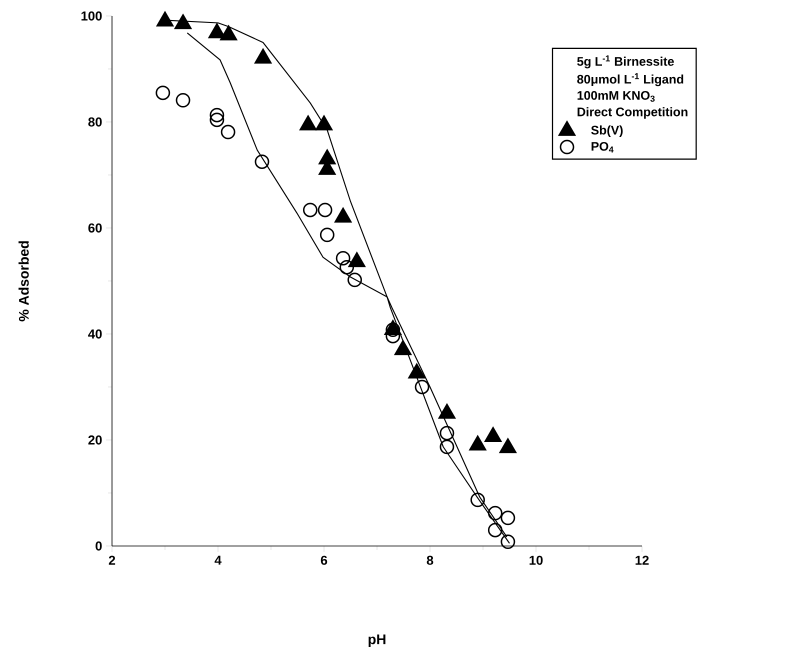 The width and height of the screenshot is (795, 651). What do you see at coordinates (95, 228) in the screenshot?
I see `y-tick-label: 60` at bounding box center [95, 228].